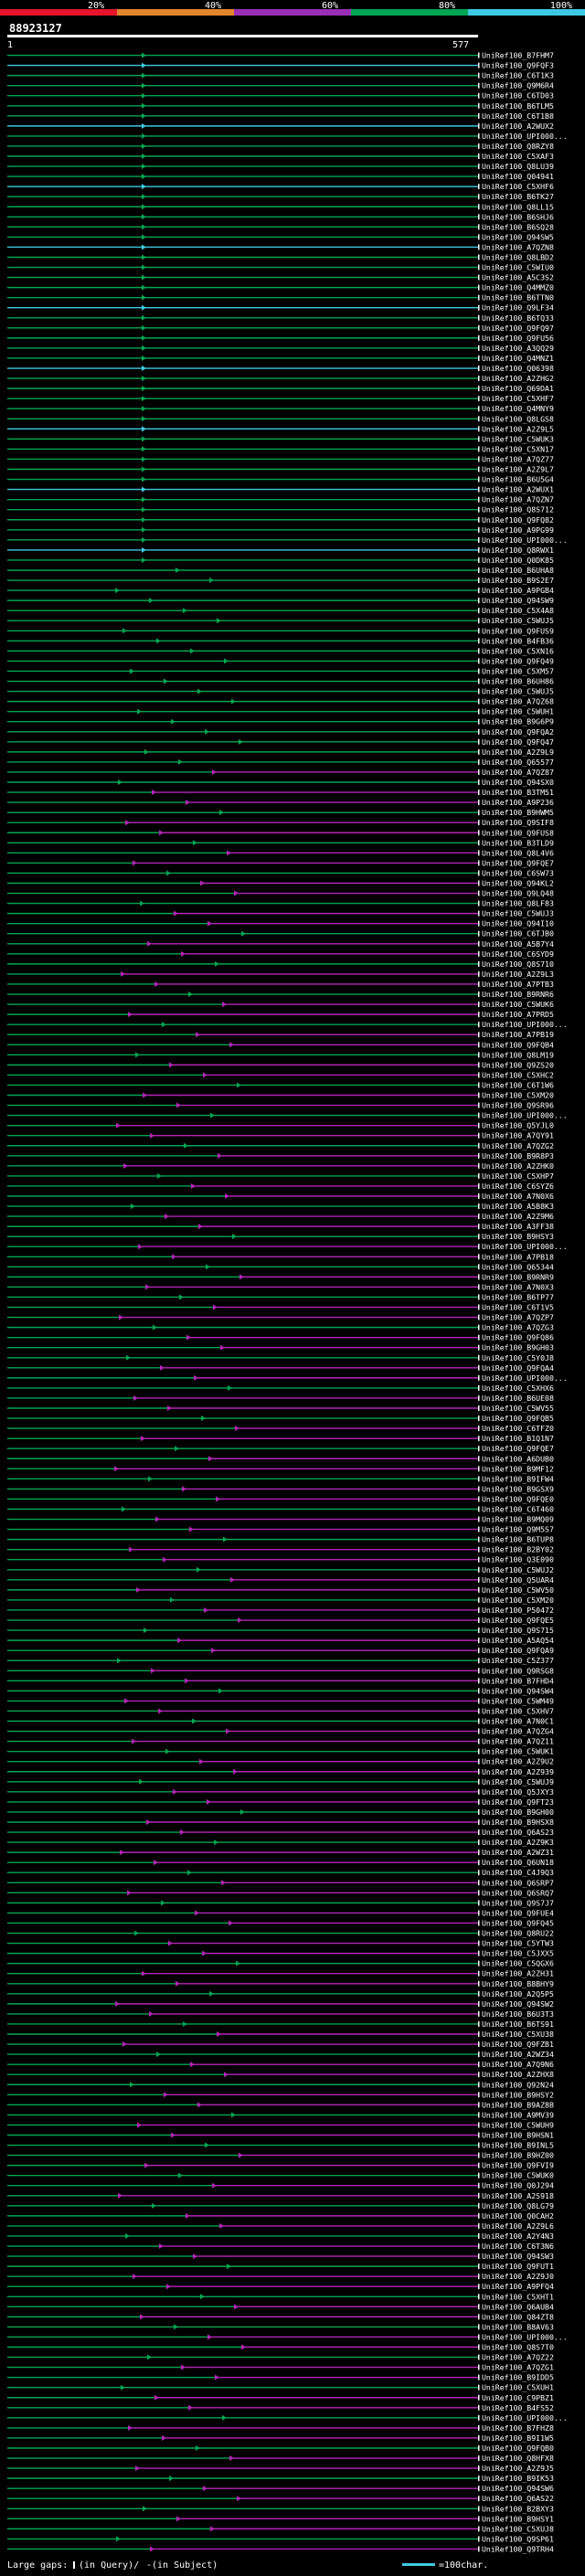 The image size is (585, 2576). I want to click on hit-label: UniRef100_B9HSN1, so click(518, 2134).